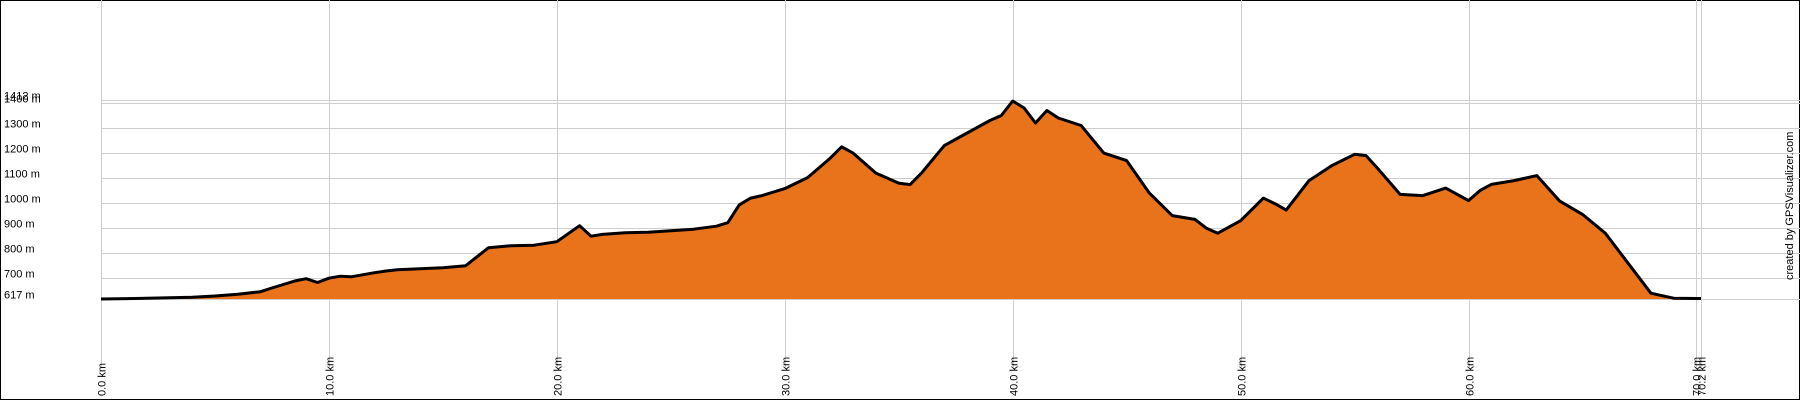  I want to click on x-tick-label: 70.2 km, so click(1703, 376).